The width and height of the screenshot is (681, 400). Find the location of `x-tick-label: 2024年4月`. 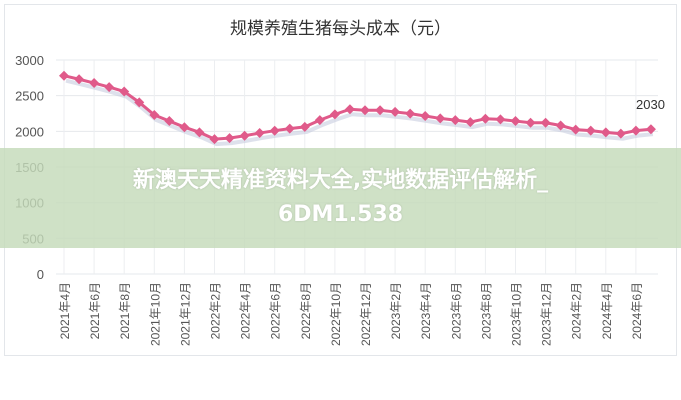

x-tick-label: 2024年4月 is located at coordinates (607, 310).